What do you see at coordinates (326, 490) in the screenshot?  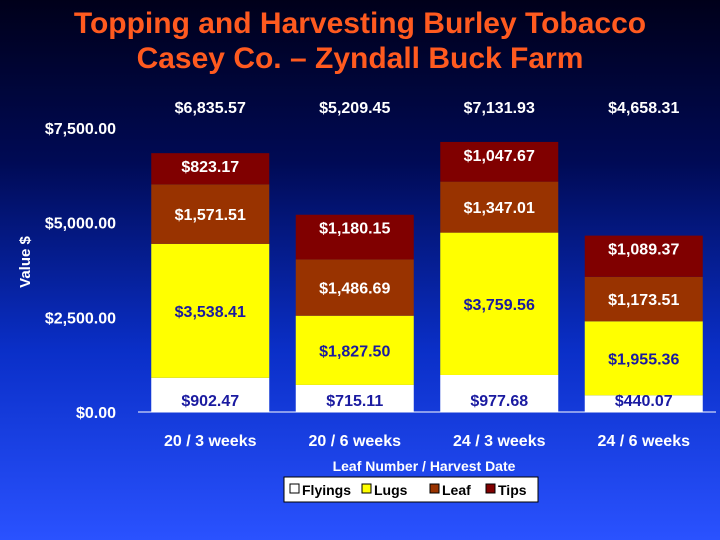 I see `legend-label-flyings: Flyings` at bounding box center [326, 490].